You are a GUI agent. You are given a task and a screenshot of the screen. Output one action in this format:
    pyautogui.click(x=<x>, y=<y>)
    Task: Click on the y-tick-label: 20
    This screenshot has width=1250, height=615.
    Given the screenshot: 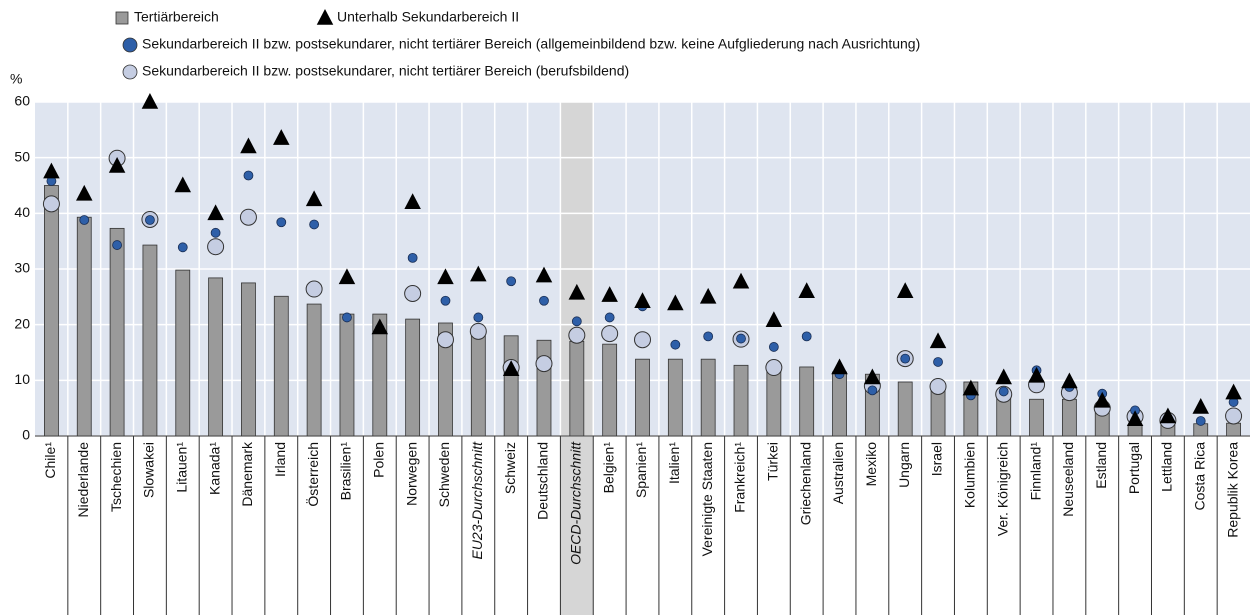 What is the action you would take?
    pyautogui.click(x=22, y=323)
    